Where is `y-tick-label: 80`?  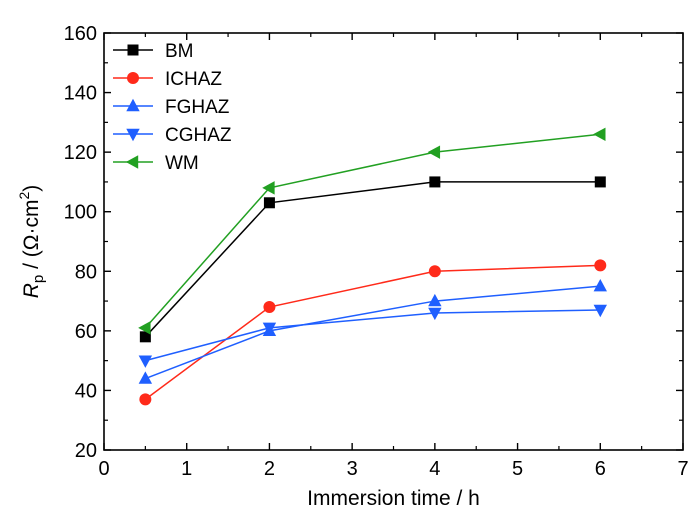
y-tick-label: 80 is located at coordinates (86, 272).